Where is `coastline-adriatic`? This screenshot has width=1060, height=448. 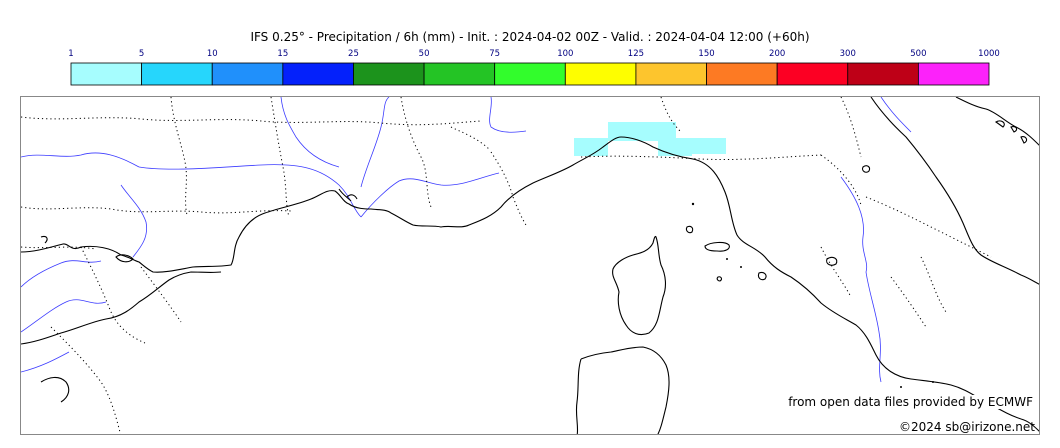 coastline-adriatic is located at coordinates (954, 191).